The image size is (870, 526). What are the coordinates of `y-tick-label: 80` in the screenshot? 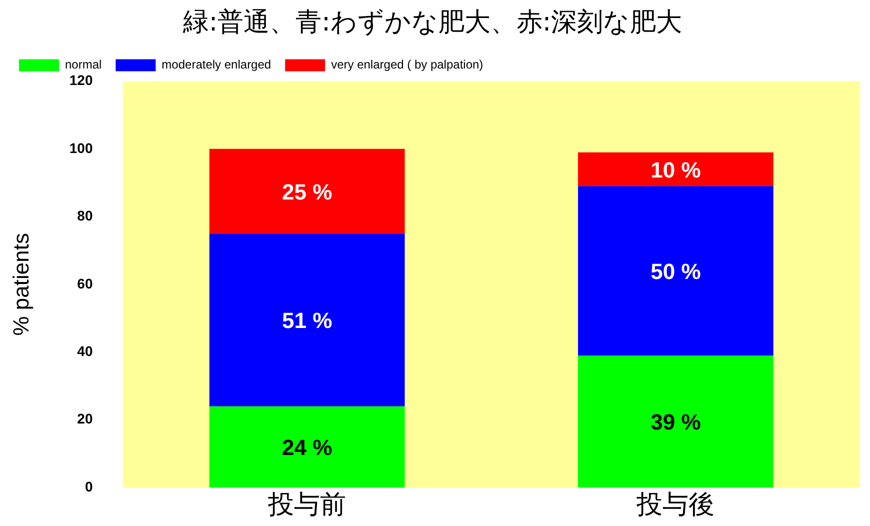 It's located at (85, 216).